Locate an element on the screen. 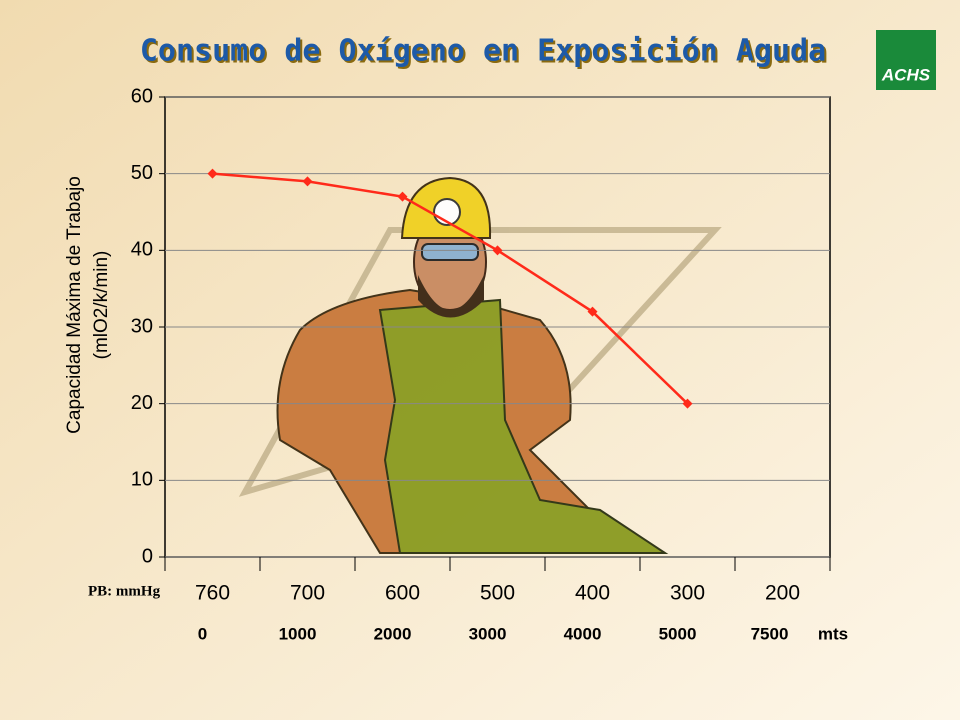  y-tick-label: 0 is located at coordinates (147, 556).